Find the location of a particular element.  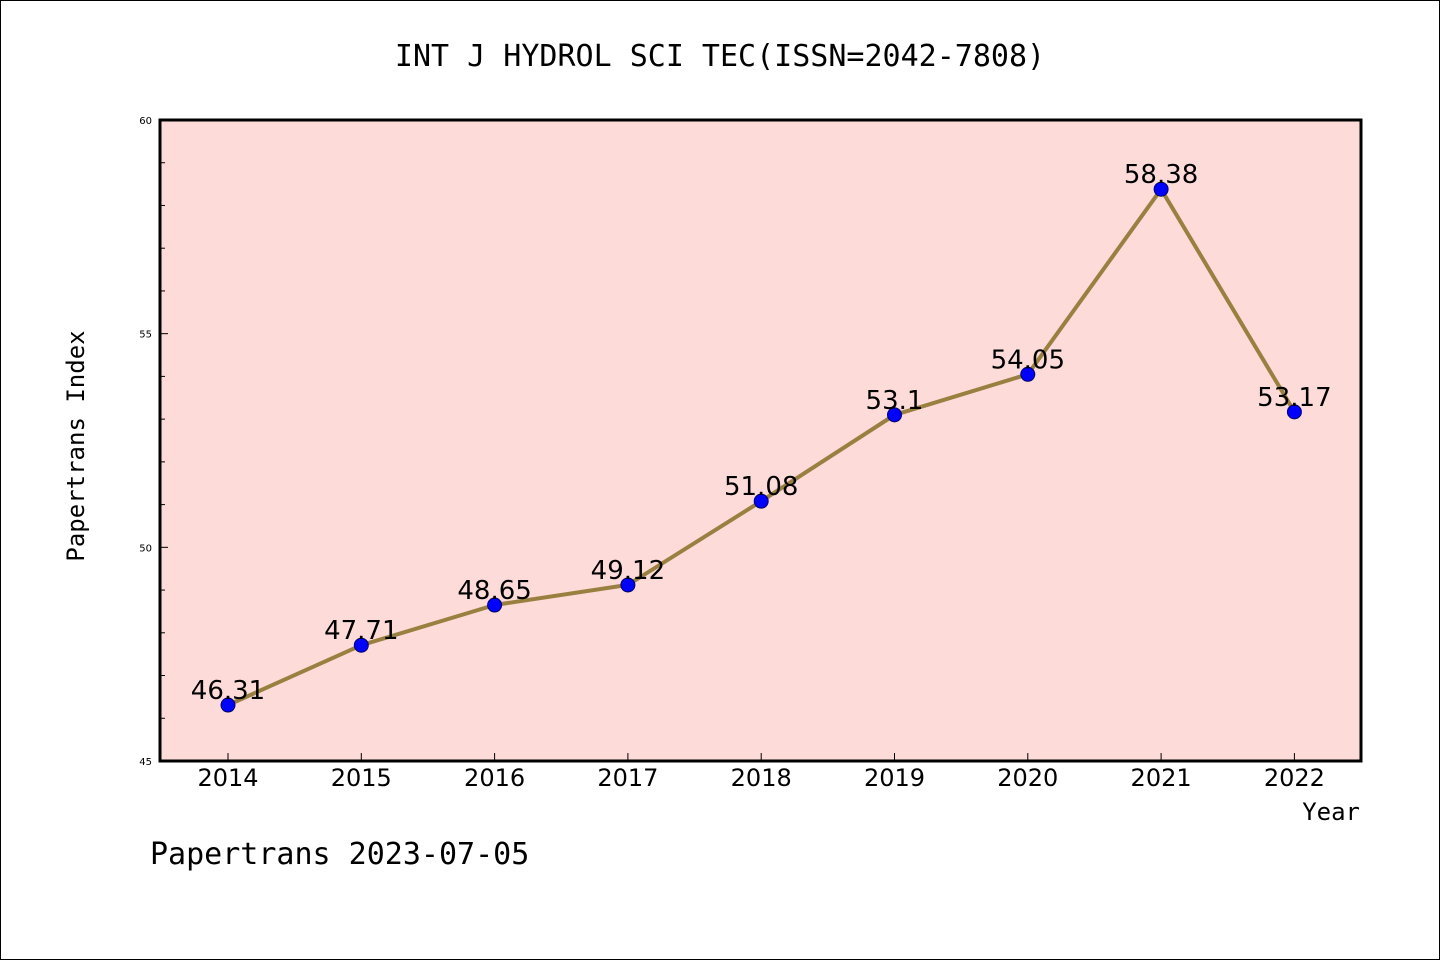

x-axis-title: Year is located at coordinates (1331, 812).